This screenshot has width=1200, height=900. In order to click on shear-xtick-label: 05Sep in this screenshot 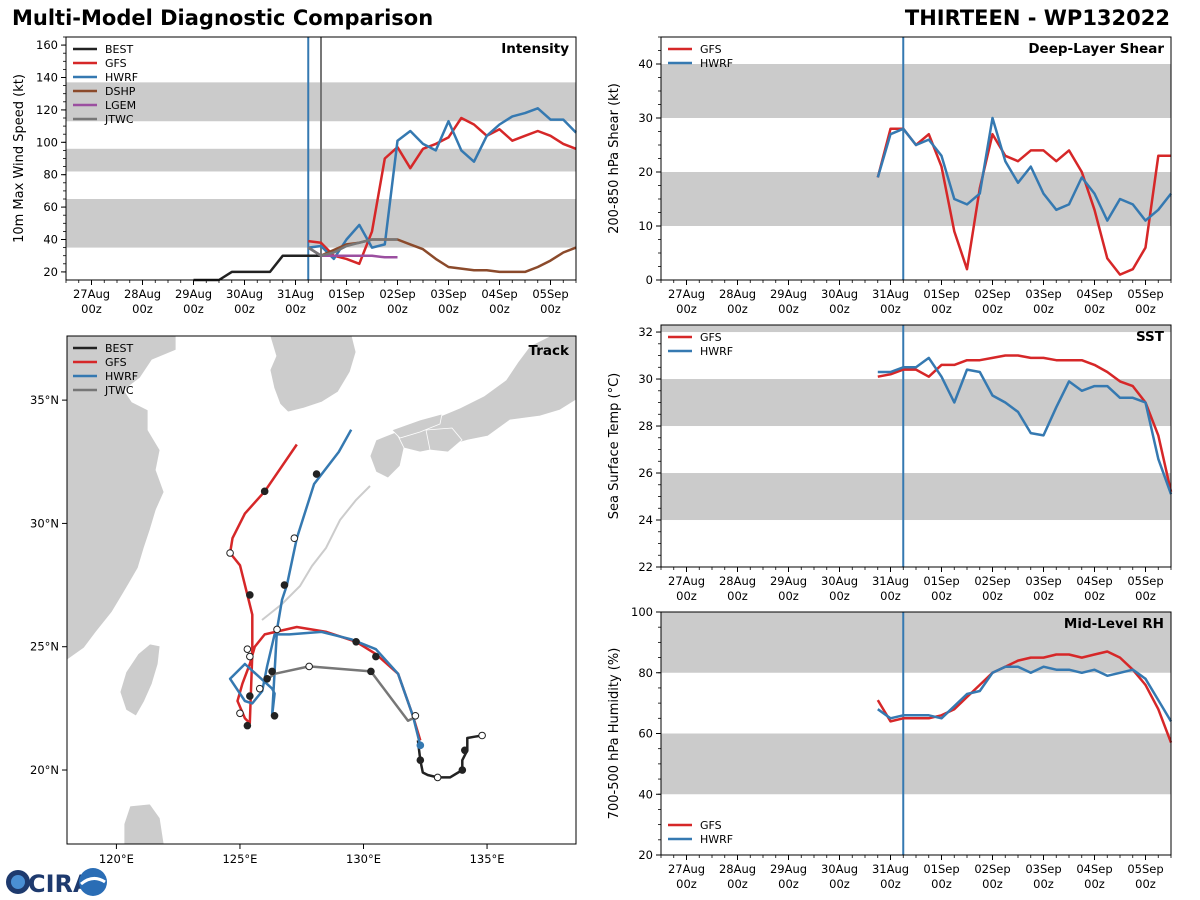, I will do `click(1145, 294)`.